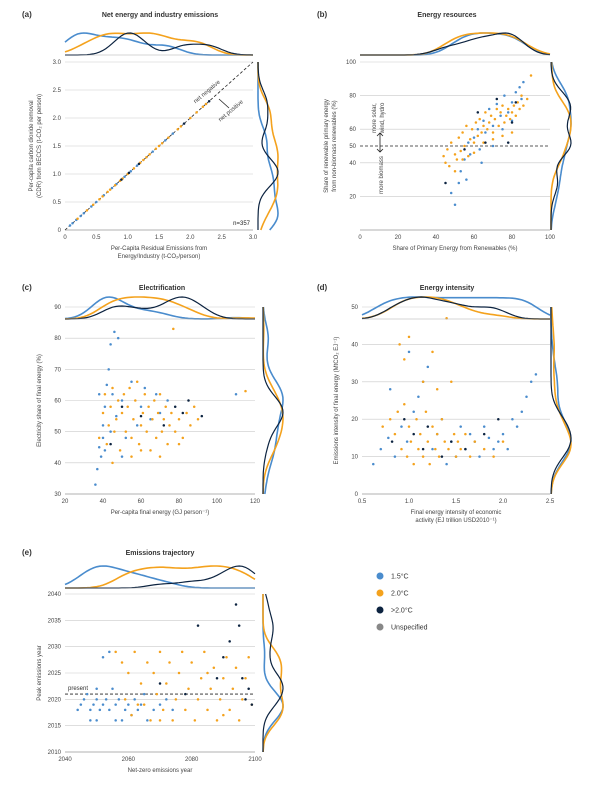 The image size is (603, 797). Describe the element at coordinates (57, 63) in the screenshot. I see `y-tick-label: 3.0` at that location.